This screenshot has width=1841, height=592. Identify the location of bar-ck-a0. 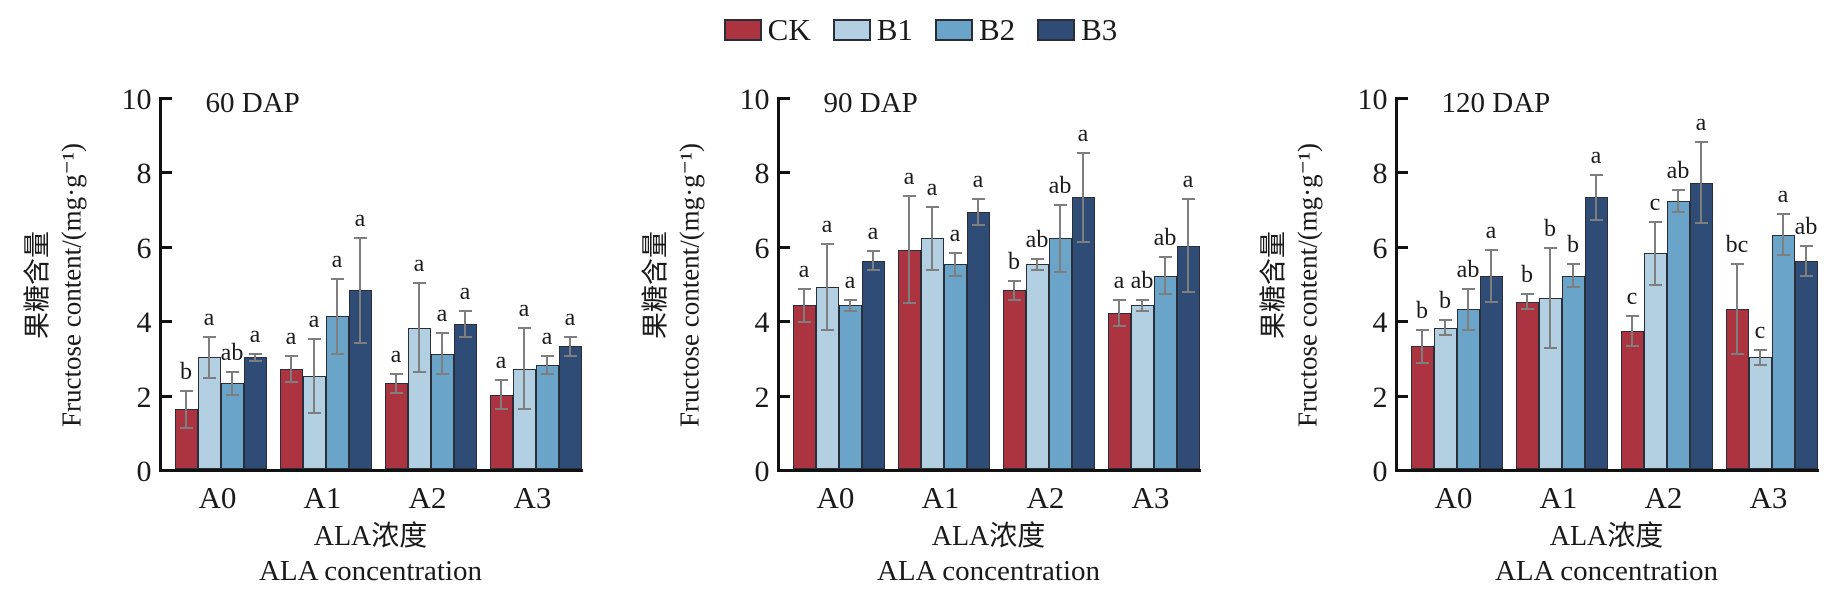
(1422, 407).